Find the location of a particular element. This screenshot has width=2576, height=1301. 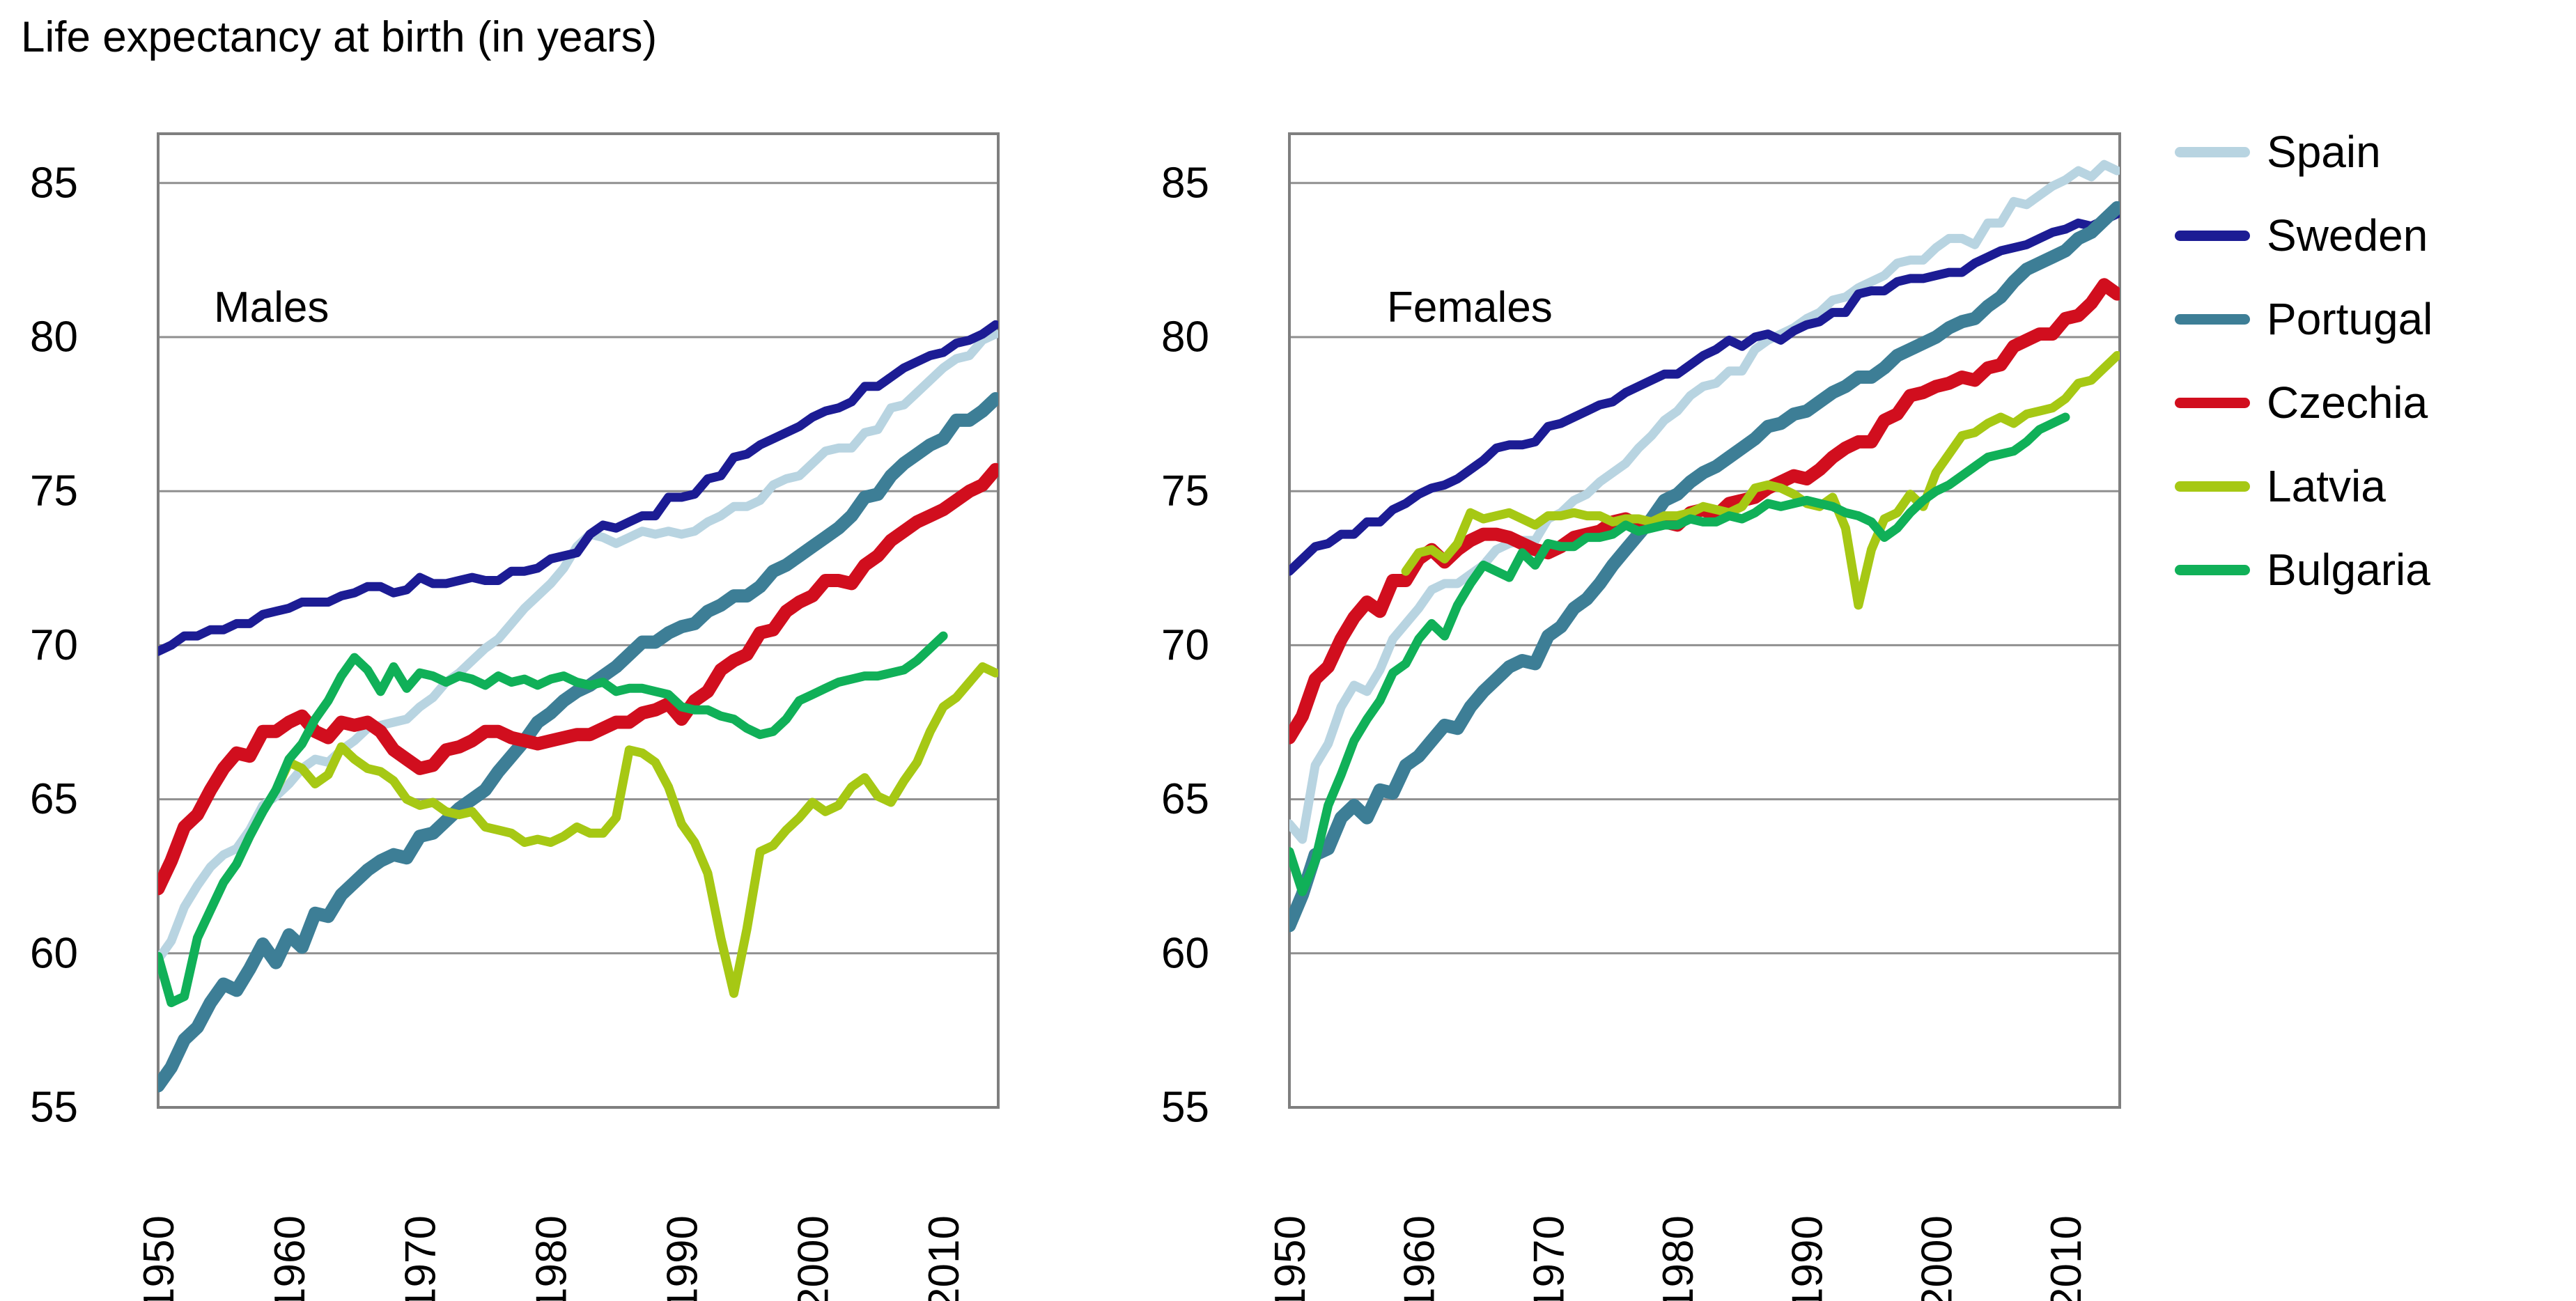

legend-label: Spain is located at coordinates (2324, 152).